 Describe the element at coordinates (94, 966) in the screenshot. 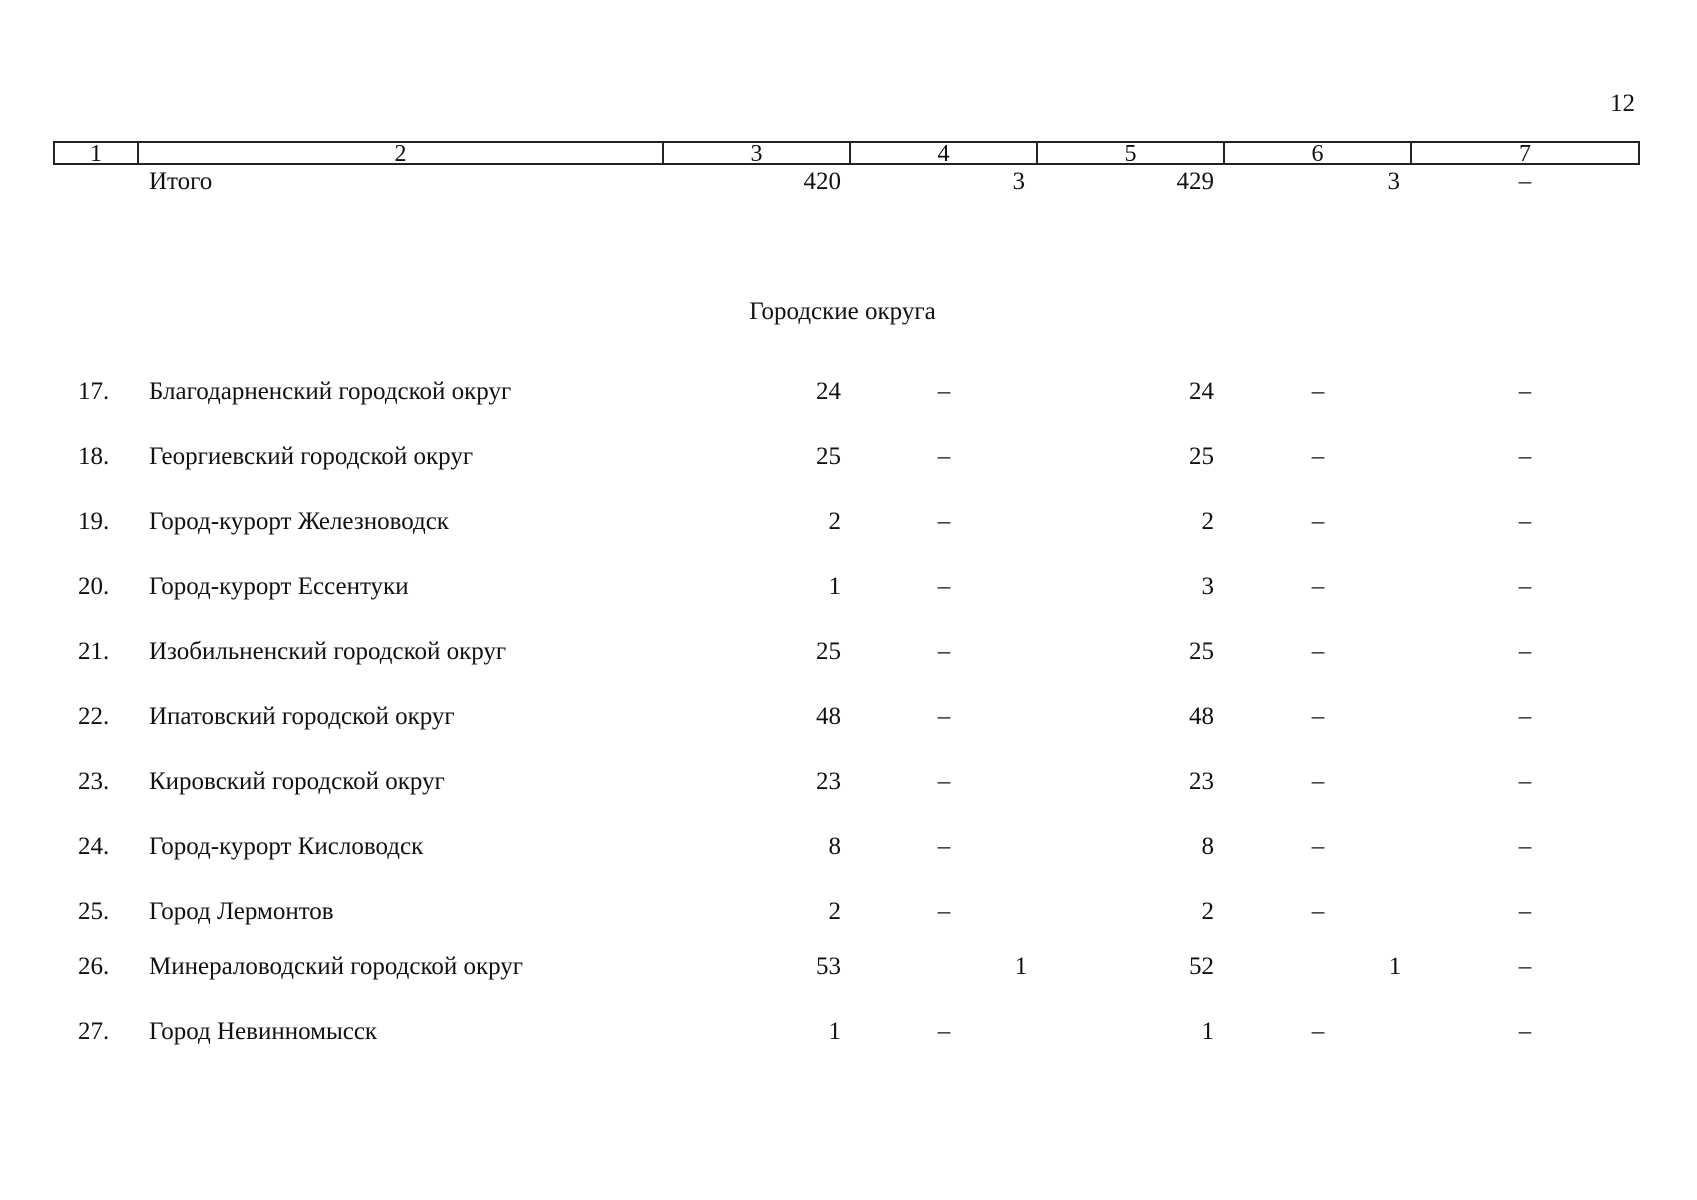

I see `row-number: 26.` at that location.